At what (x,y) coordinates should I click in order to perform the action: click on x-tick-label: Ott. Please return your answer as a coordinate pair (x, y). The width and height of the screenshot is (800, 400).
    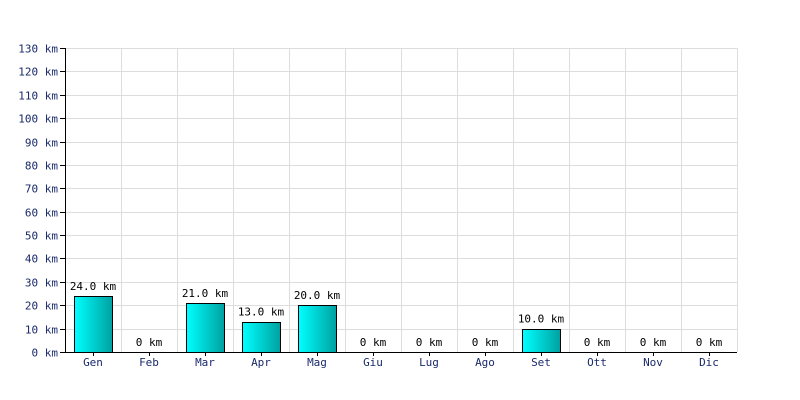
    Looking at the image, I should click on (597, 362).